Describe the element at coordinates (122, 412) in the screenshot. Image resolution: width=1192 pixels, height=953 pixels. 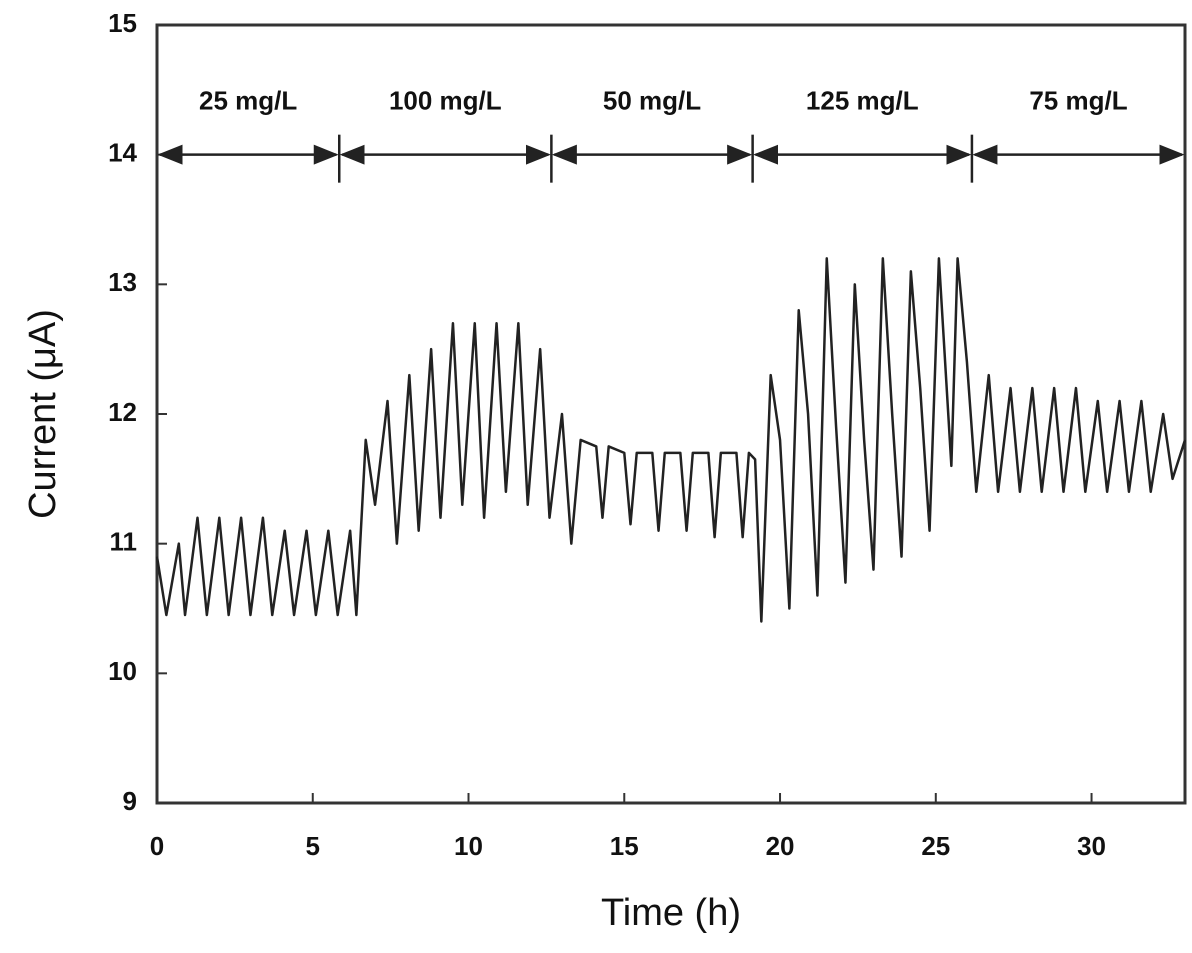
I see `y-tick-label: 12` at that location.